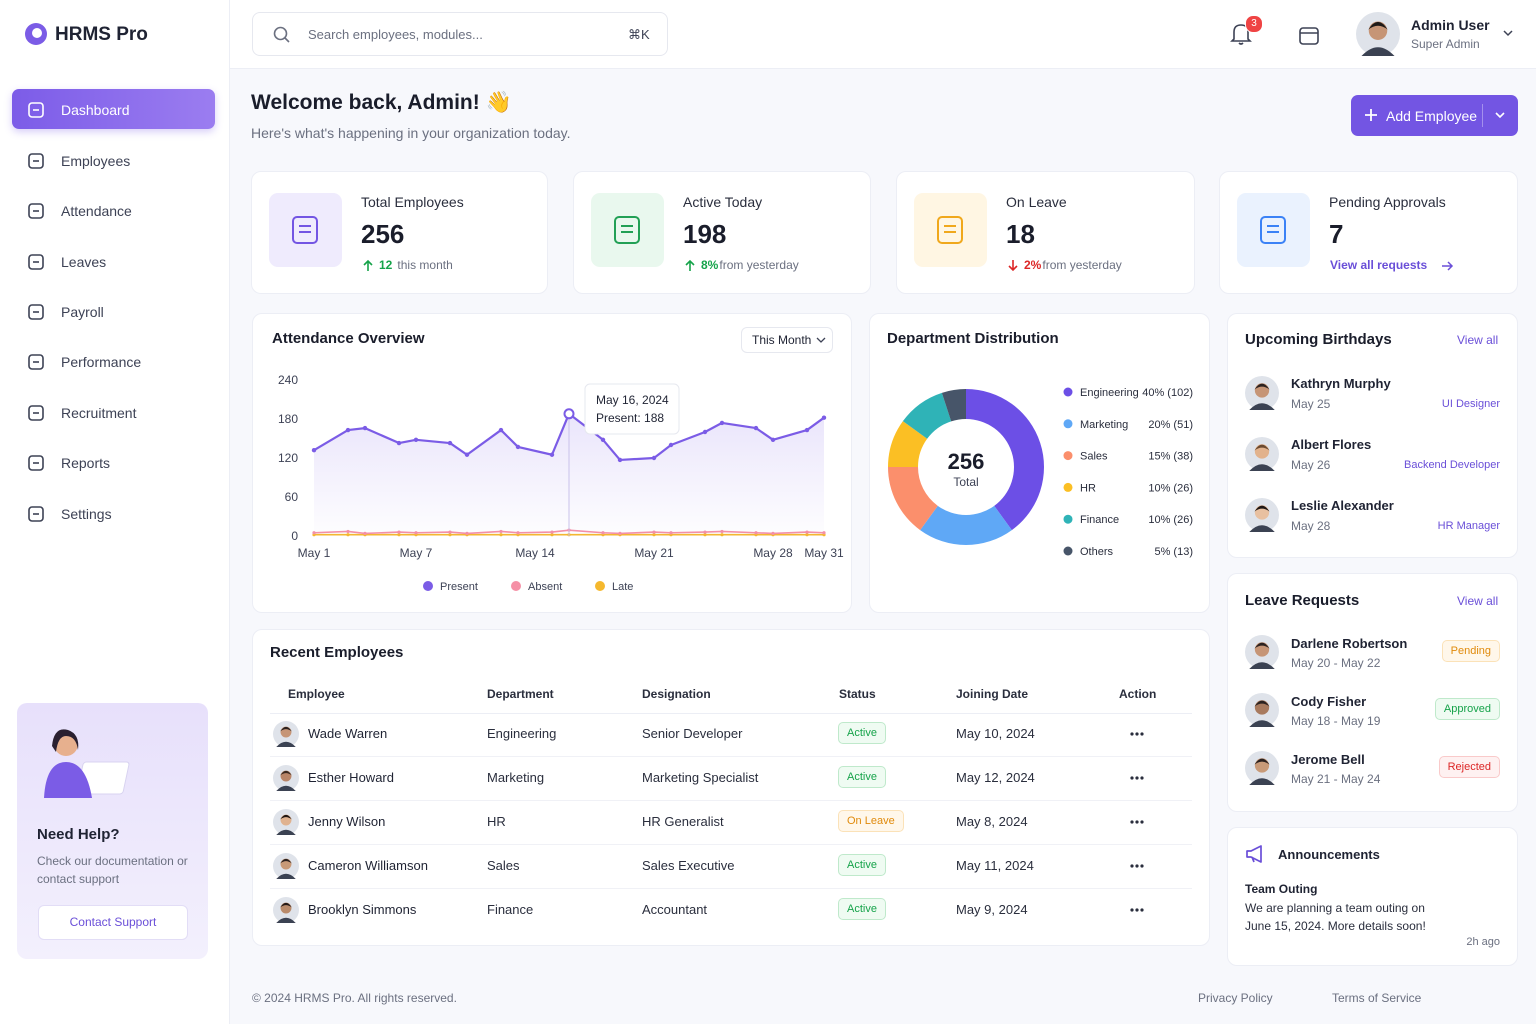 This screenshot has width=1536, height=1024. What do you see at coordinates (535, 553) in the screenshot?
I see `x-tick-label: May 14` at bounding box center [535, 553].